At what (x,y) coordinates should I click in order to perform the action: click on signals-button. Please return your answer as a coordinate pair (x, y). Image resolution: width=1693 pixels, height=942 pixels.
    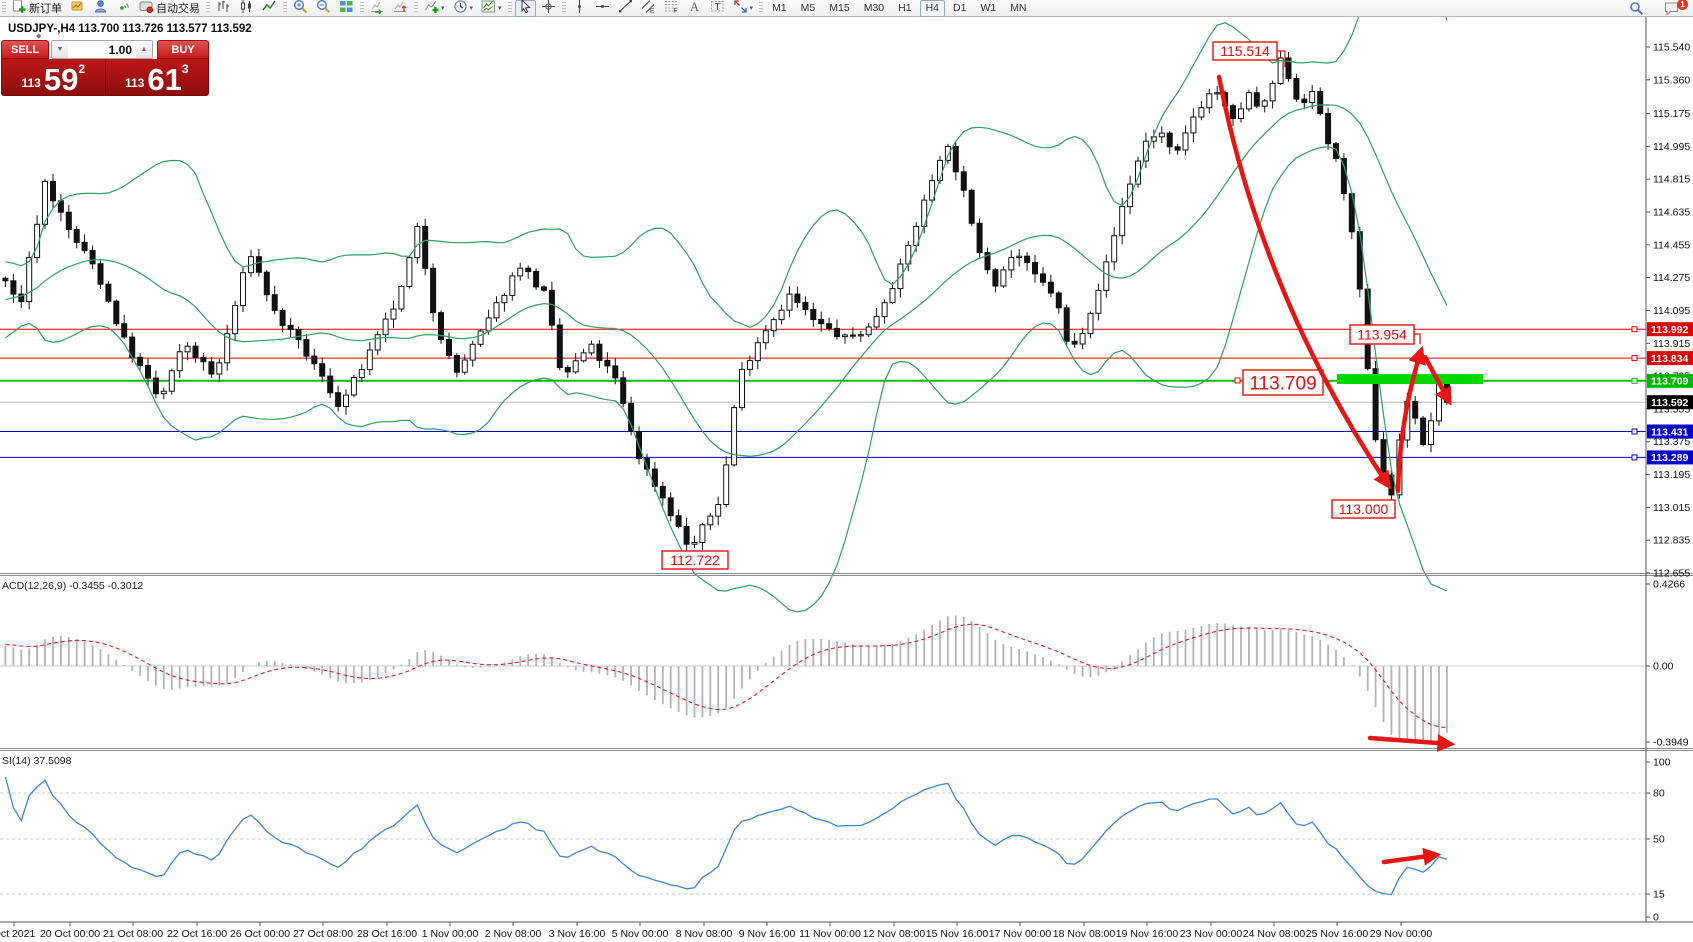
    Looking at the image, I should click on (123, 8).